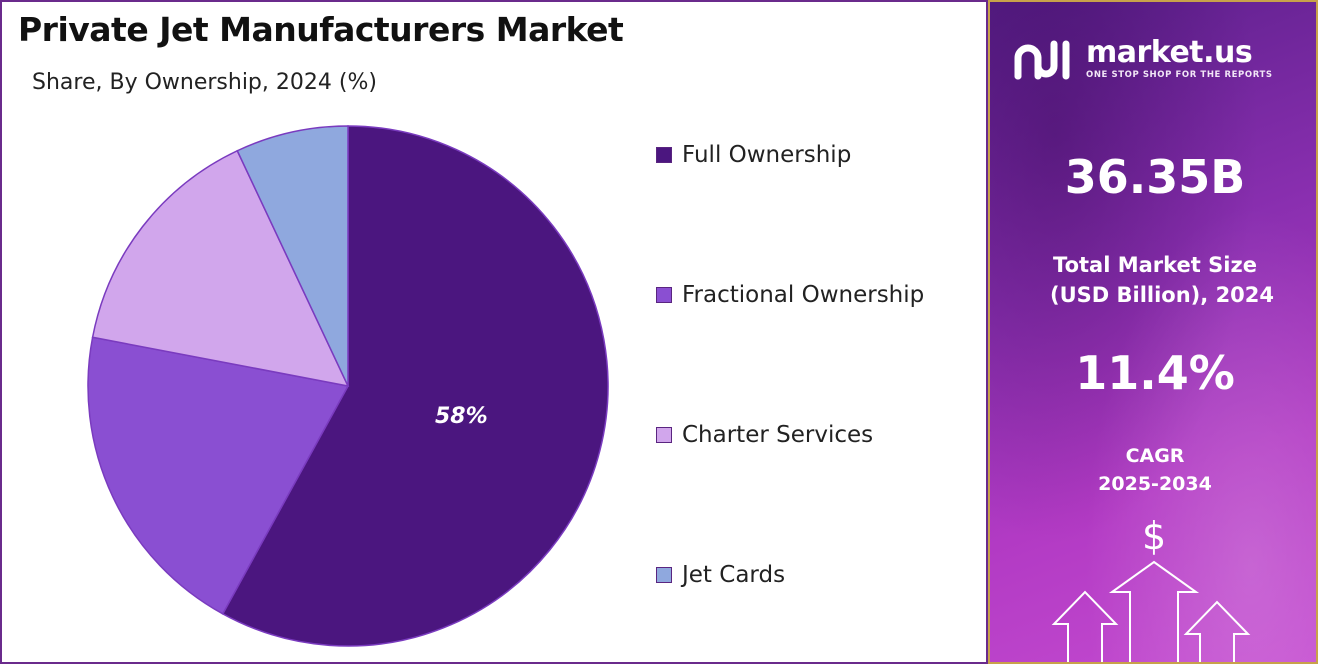 This screenshot has width=1318, height=666. I want to click on cagr-value: 11.4%, so click(1155, 373).